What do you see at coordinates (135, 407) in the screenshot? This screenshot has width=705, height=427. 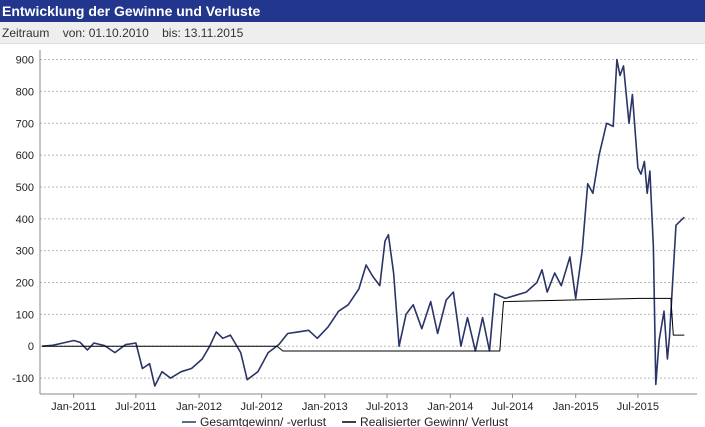 I see `x-tick-label: Jul-2011` at bounding box center [135, 407].